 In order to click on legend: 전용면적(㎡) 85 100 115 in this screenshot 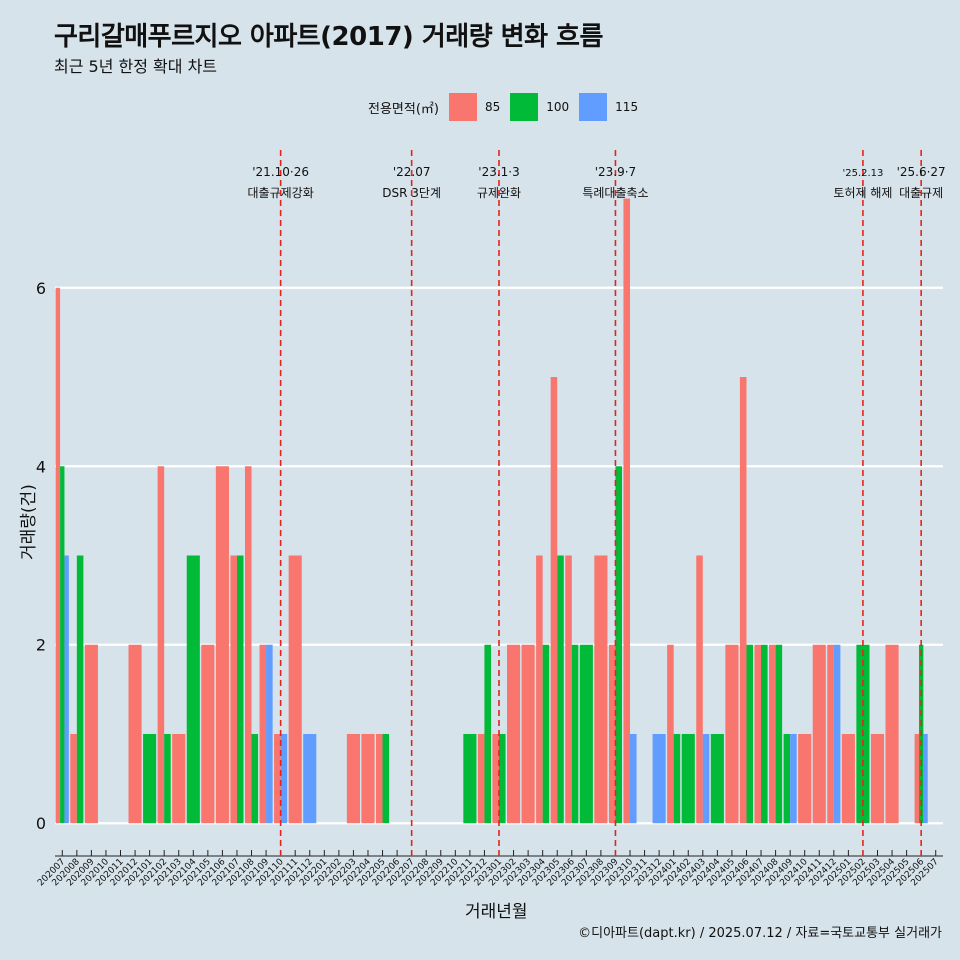, I will do `click(508, 107)`.